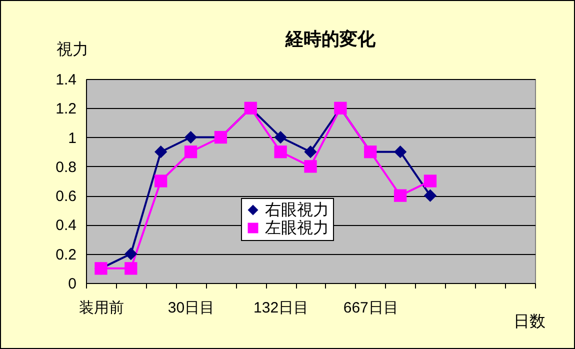 The height and width of the screenshot is (349, 575). What do you see at coordinates (297, 228) in the screenshot?
I see `legend-label: 左眼視力` at bounding box center [297, 228].